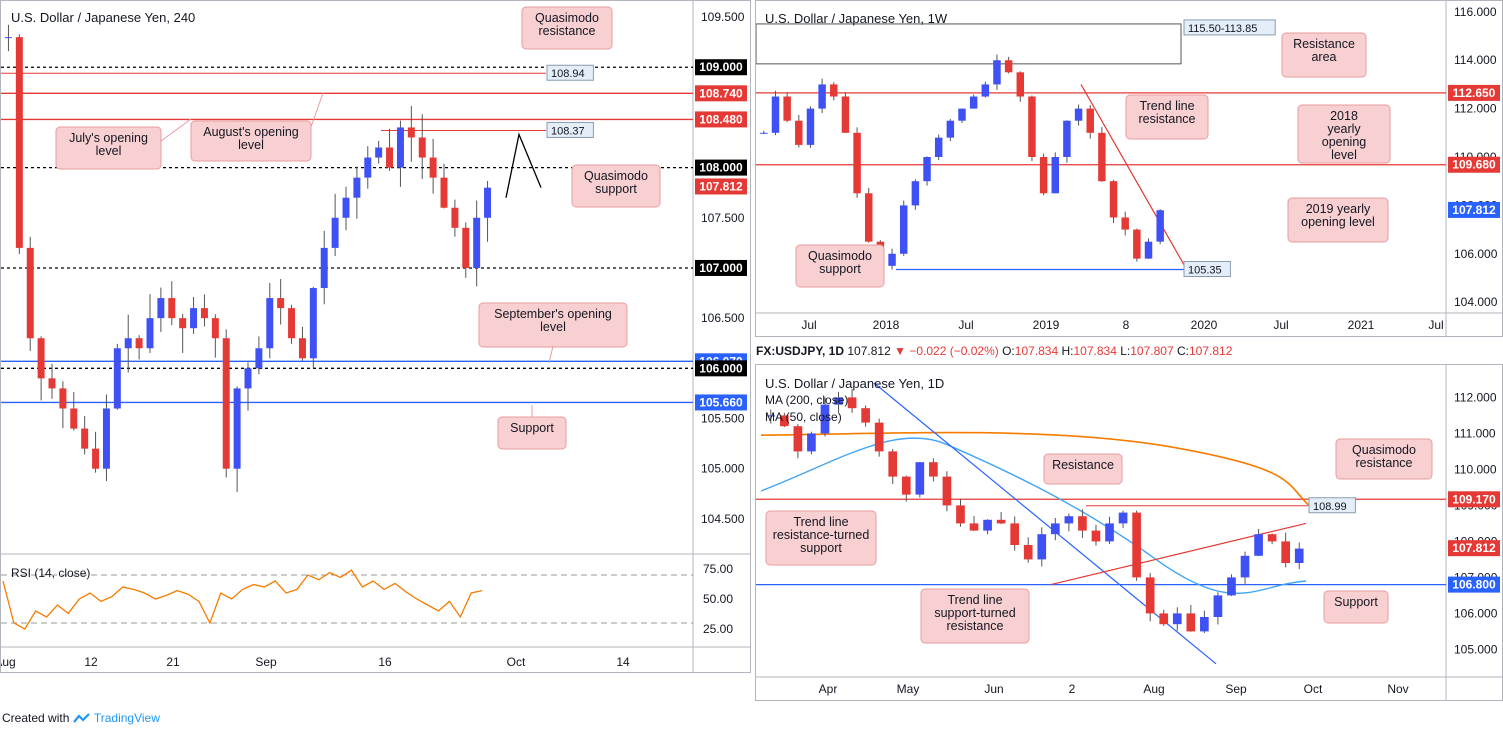 Image resolution: width=1503 pixels, height=731 pixels. Describe the element at coordinates (553, 314) in the screenshot. I see `h4-sept-open-callout-line: September's opening` at that location.